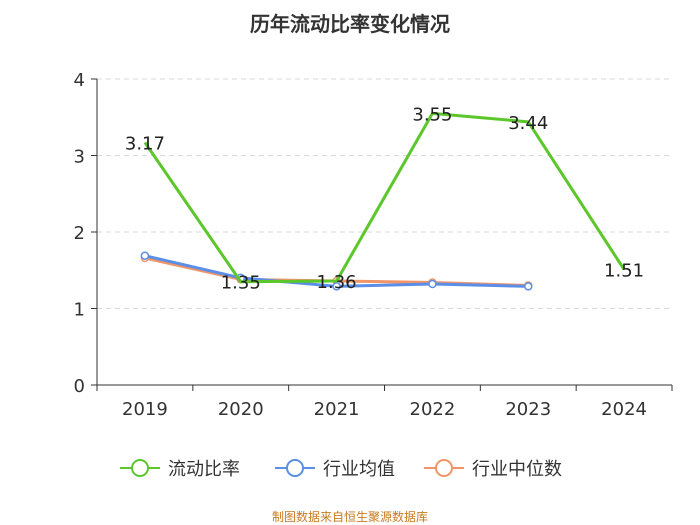 Image resolution: width=700 pixels, height=525 pixels. I want to click on legend-item: 流动比率, so click(180, 469).